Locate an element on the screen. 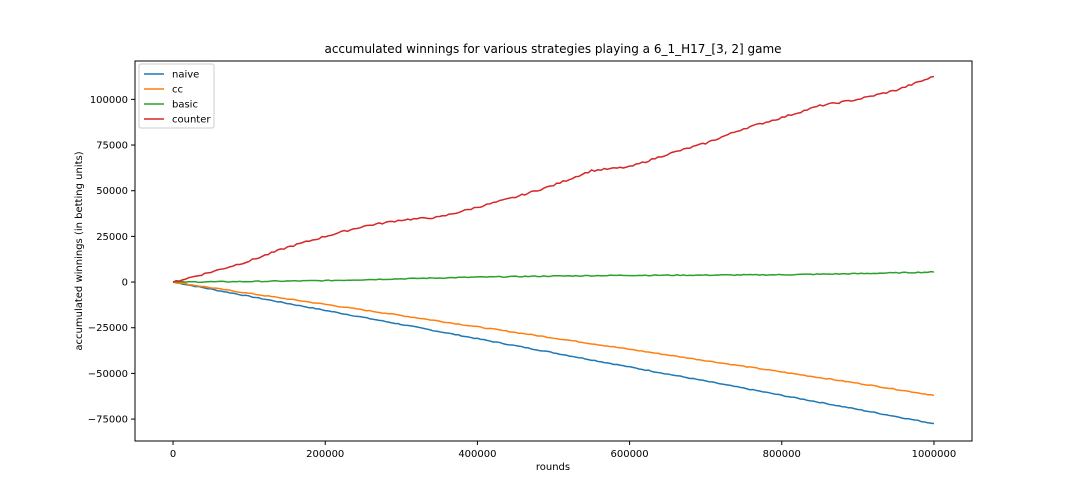 This screenshot has height=504, width=1080. y-tick-label: 25000 is located at coordinates (112, 237).